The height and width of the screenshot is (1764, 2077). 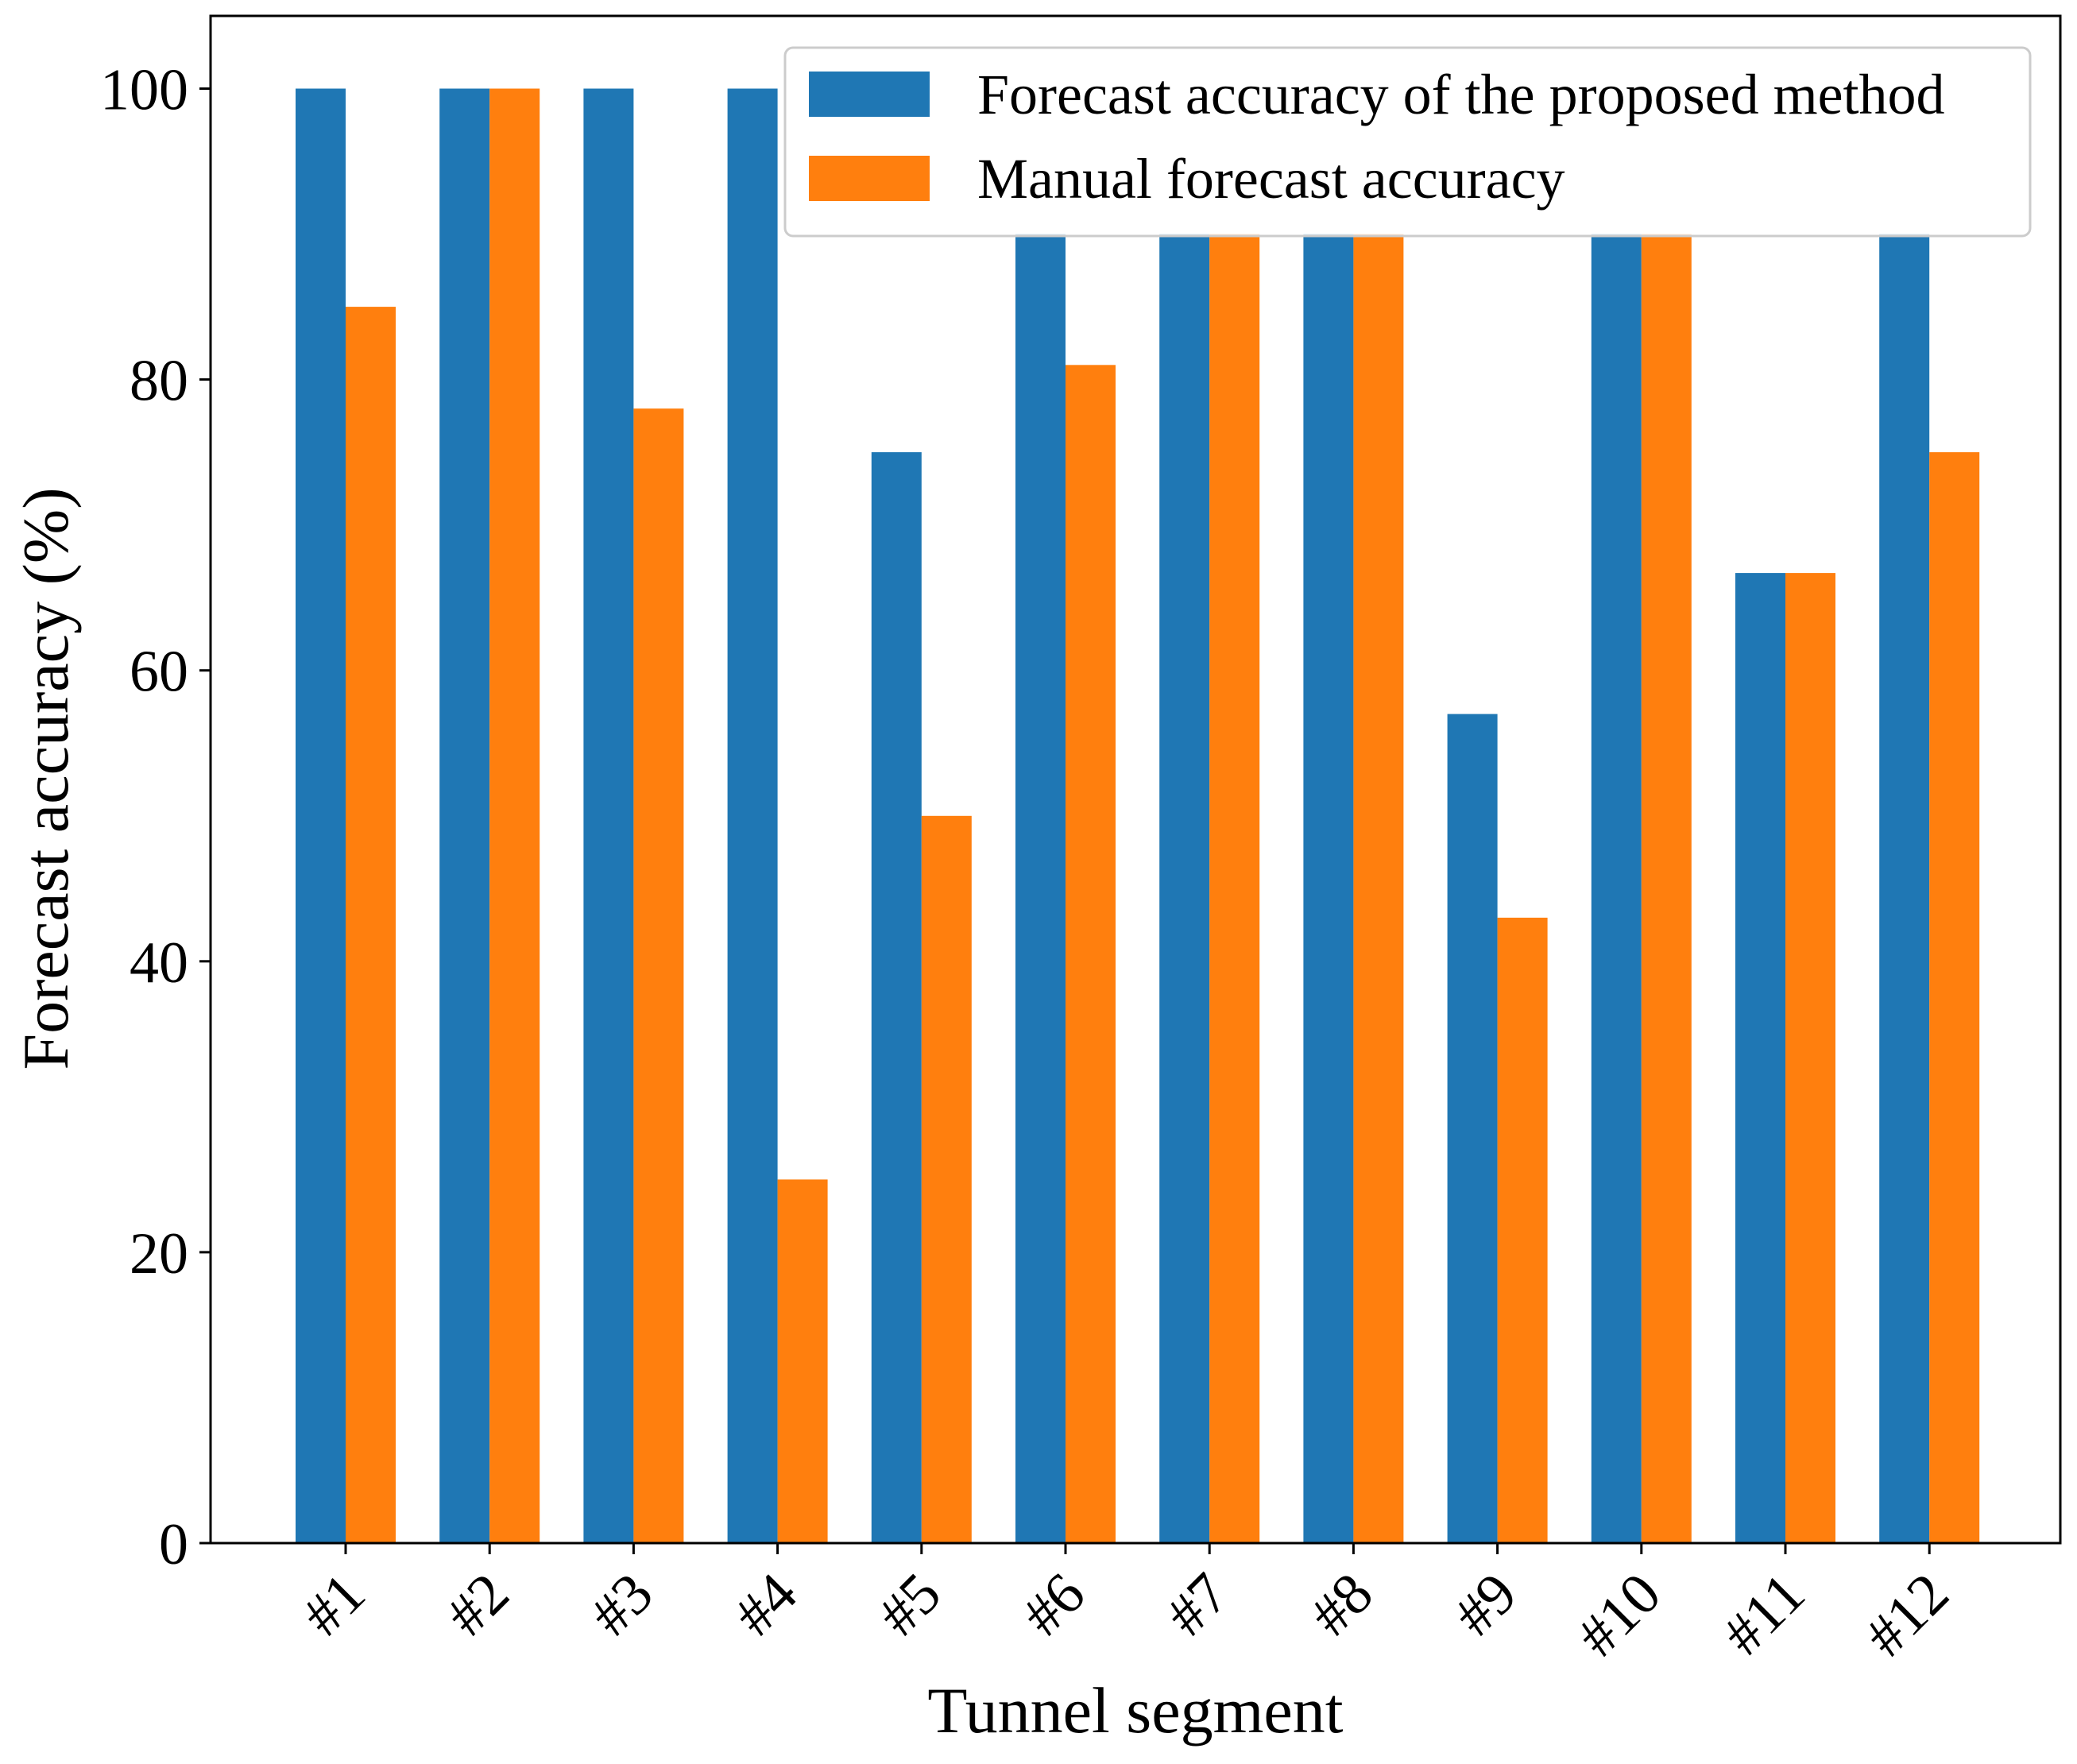 I want to click on x-tick-label: #10, so click(x=1619, y=1615).